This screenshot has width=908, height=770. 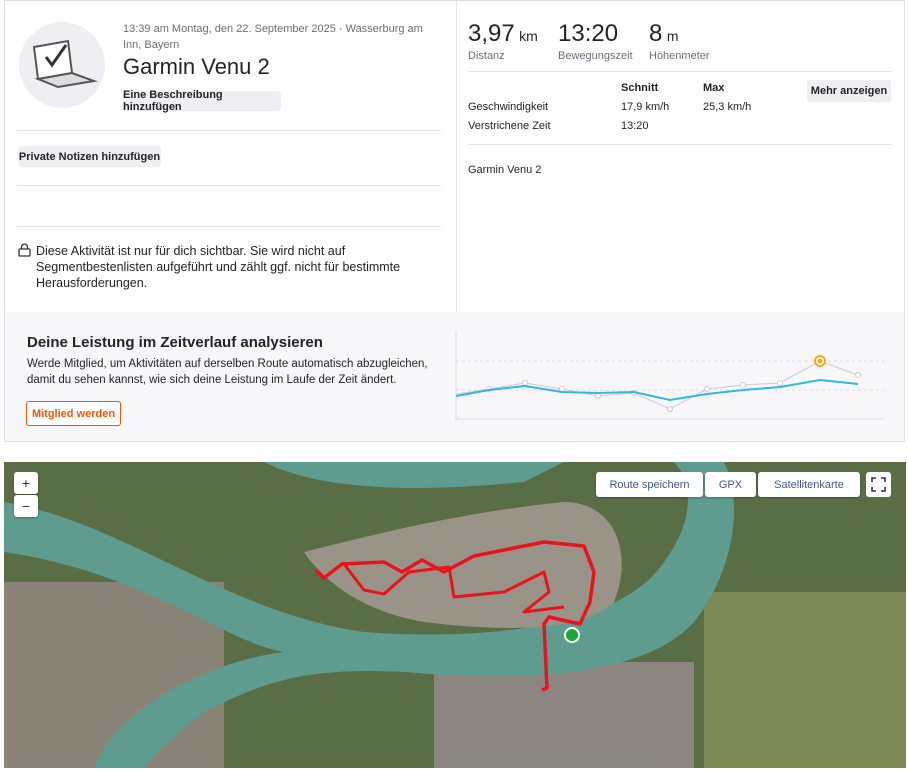 What do you see at coordinates (26, 483) in the screenshot?
I see `zoom-in: +` at bounding box center [26, 483].